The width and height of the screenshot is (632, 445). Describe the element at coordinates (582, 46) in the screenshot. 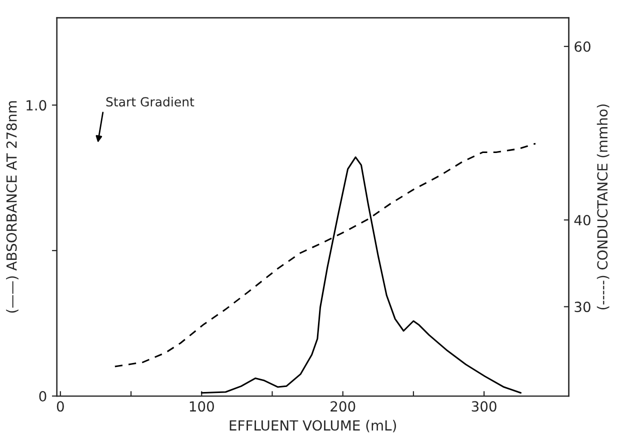

I see `y2-tick-label: 60` at that location.